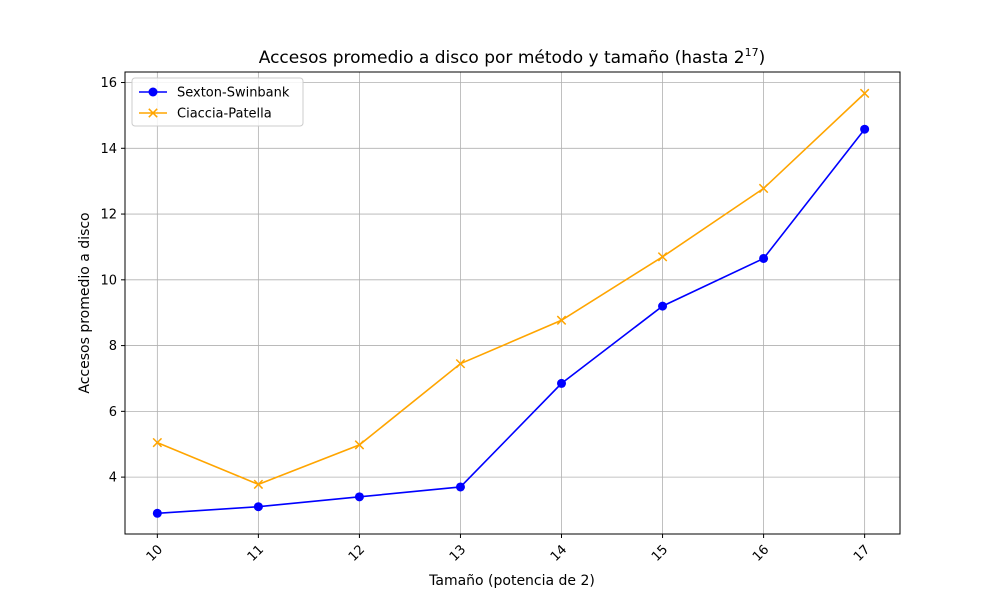  What do you see at coordinates (458, 553) in the screenshot?
I see `x-tick-label: 13` at bounding box center [458, 553].